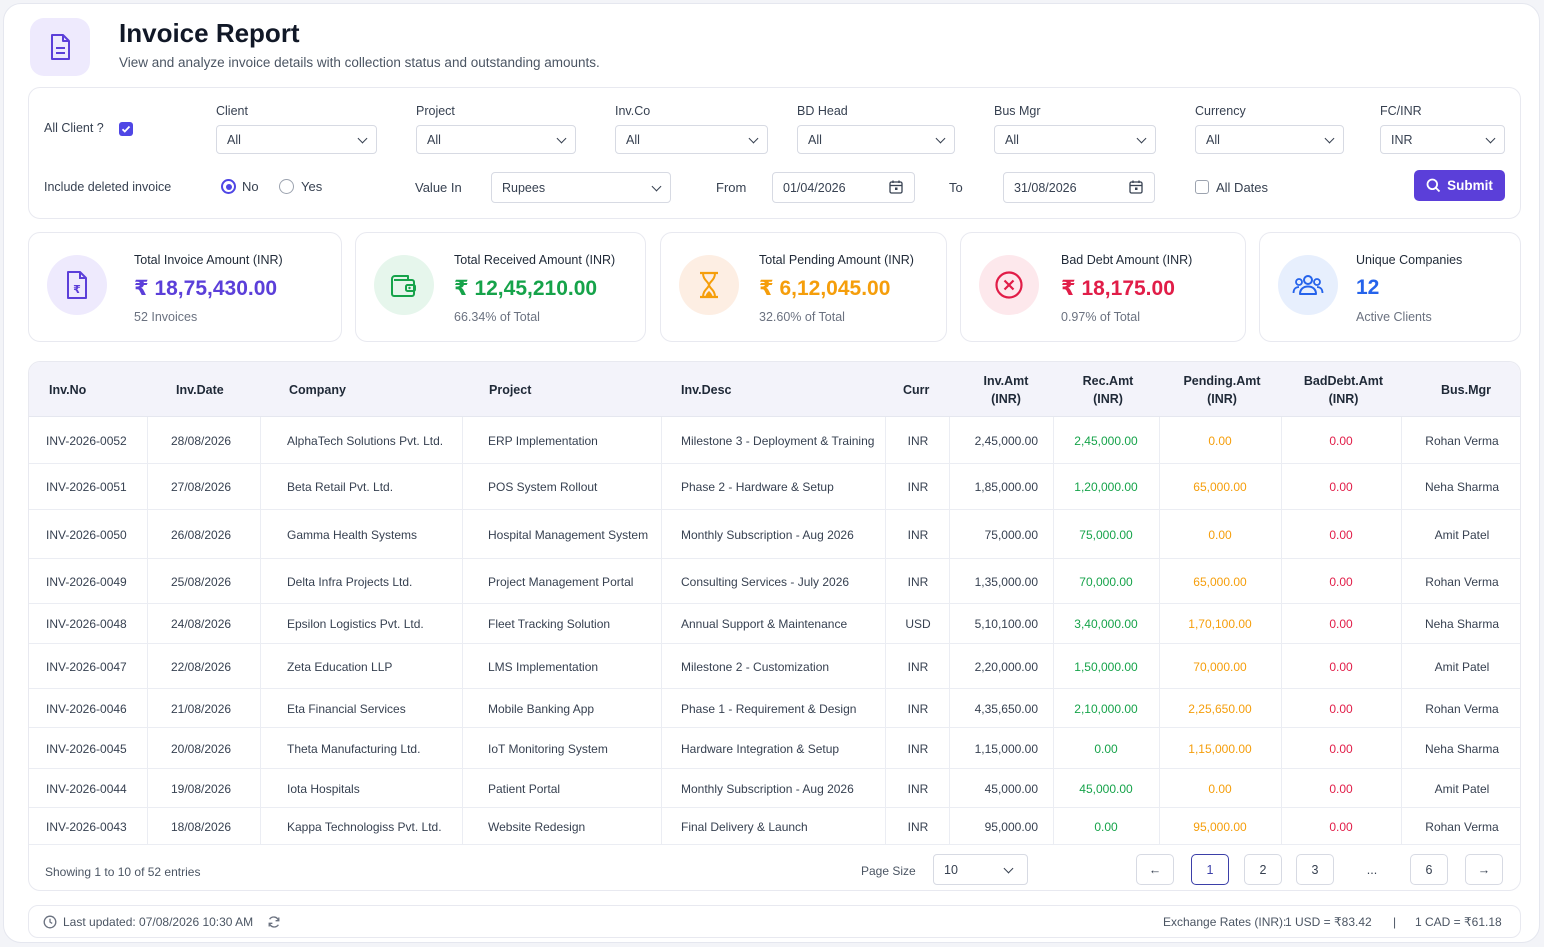 The height and width of the screenshot is (947, 1544). What do you see at coordinates (1006, 624) in the screenshot?
I see `cell-invamt: 5,10,100.00` at bounding box center [1006, 624].